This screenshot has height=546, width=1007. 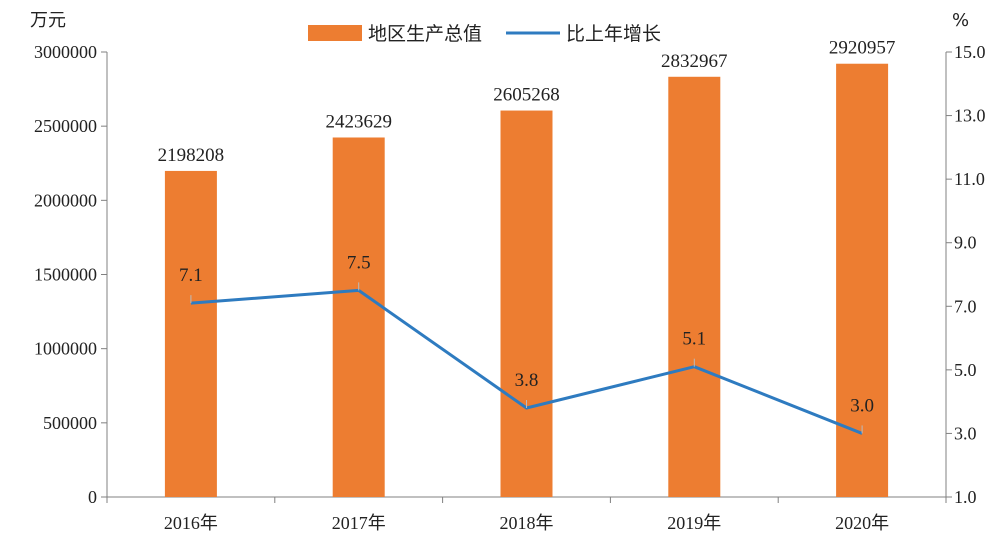 I want to click on y-right-tick-label: 15.0, so click(x=970, y=52).